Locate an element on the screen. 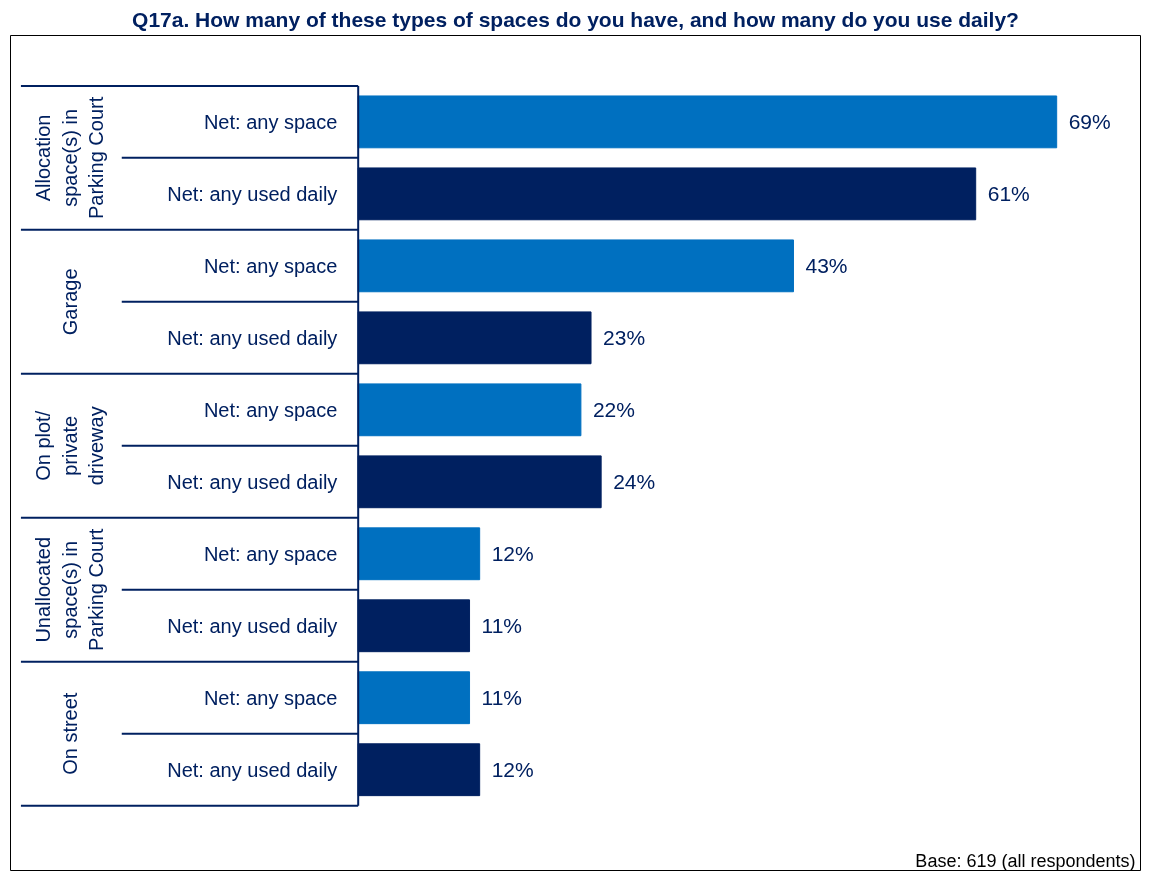 The width and height of the screenshot is (1170, 896). text: Allocation space(s) in Parking Court is located at coordinates (70, 158).